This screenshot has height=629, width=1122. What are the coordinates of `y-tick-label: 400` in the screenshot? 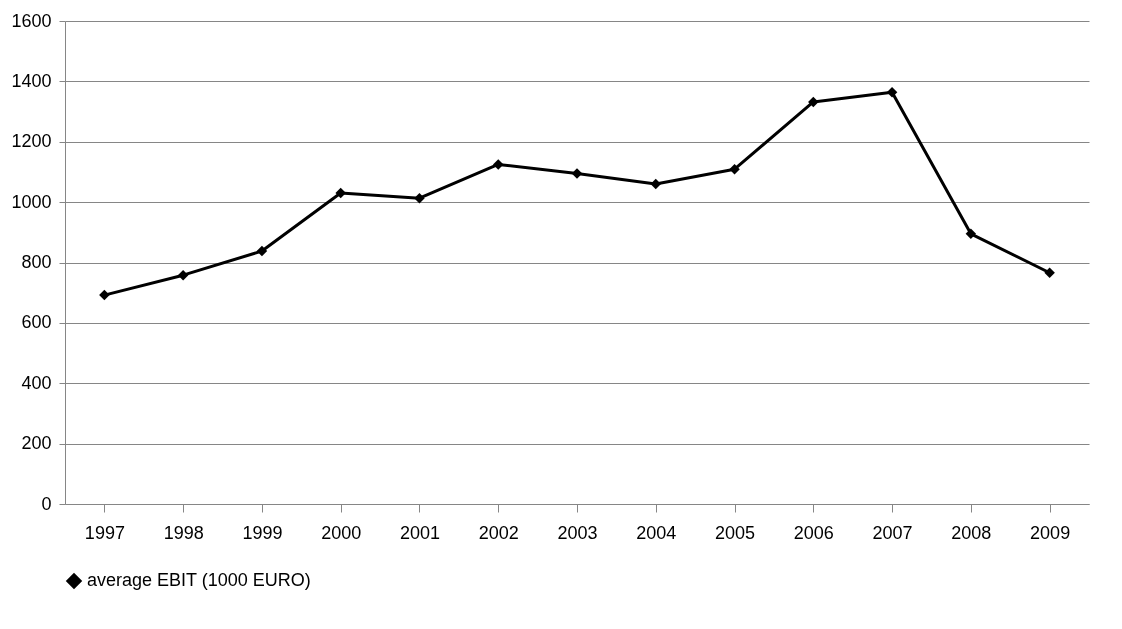 It's located at (36, 382).